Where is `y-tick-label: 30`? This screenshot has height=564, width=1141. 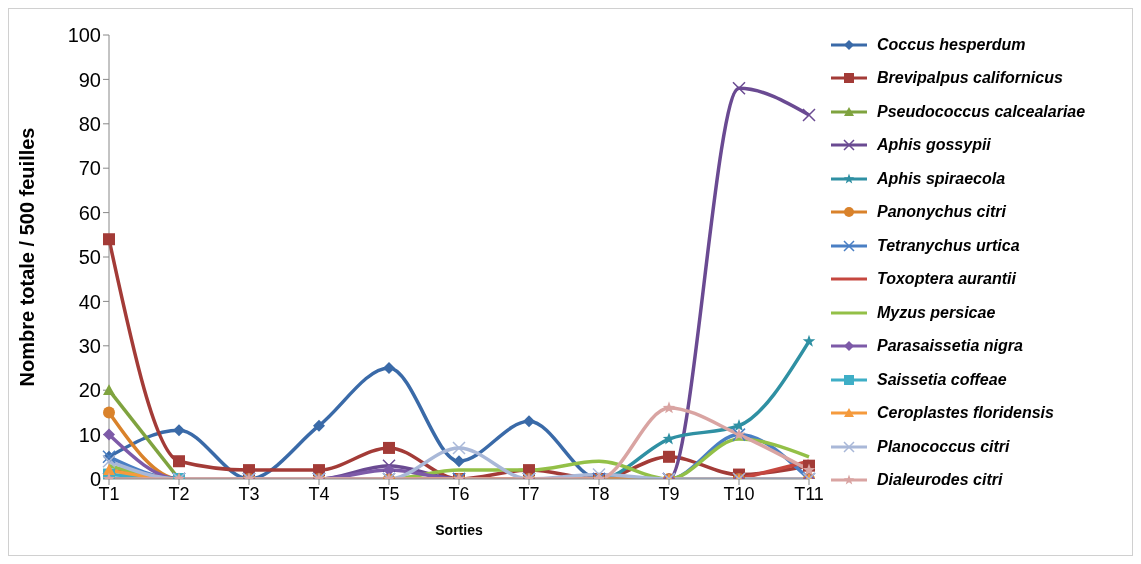
y-tick-label: 30 is located at coordinates (89, 345).